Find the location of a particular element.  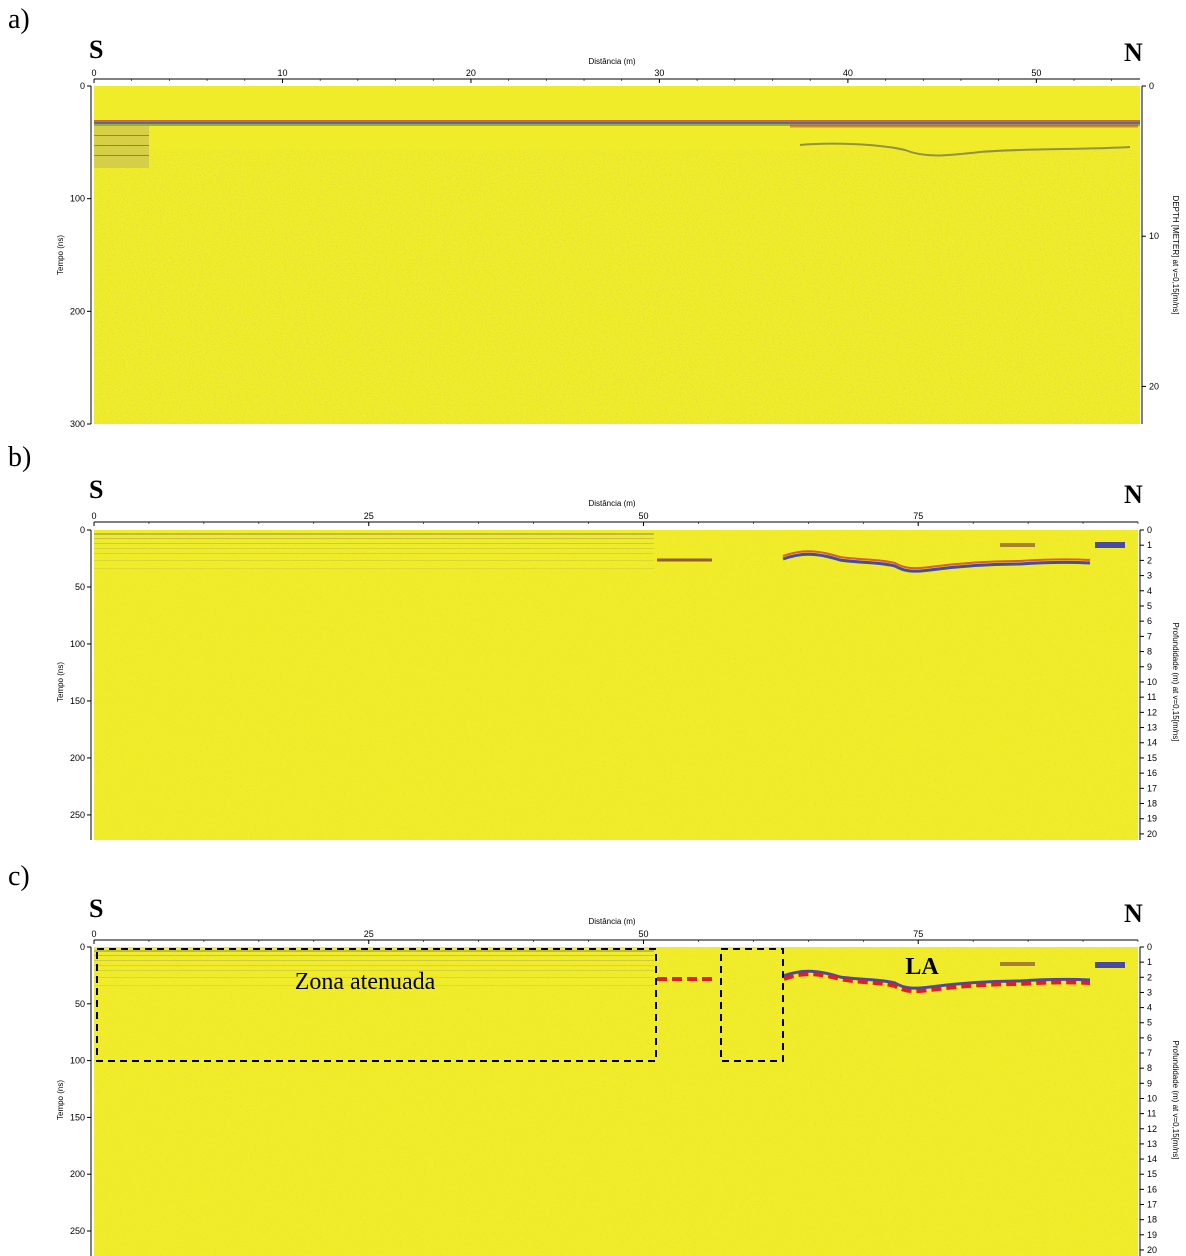

y-tick-label: 300 is located at coordinates (77, 424).